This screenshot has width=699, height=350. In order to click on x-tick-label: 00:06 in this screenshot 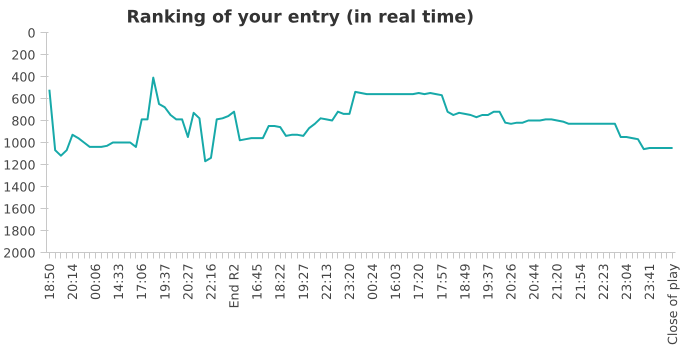, I will do `click(96, 281)`.